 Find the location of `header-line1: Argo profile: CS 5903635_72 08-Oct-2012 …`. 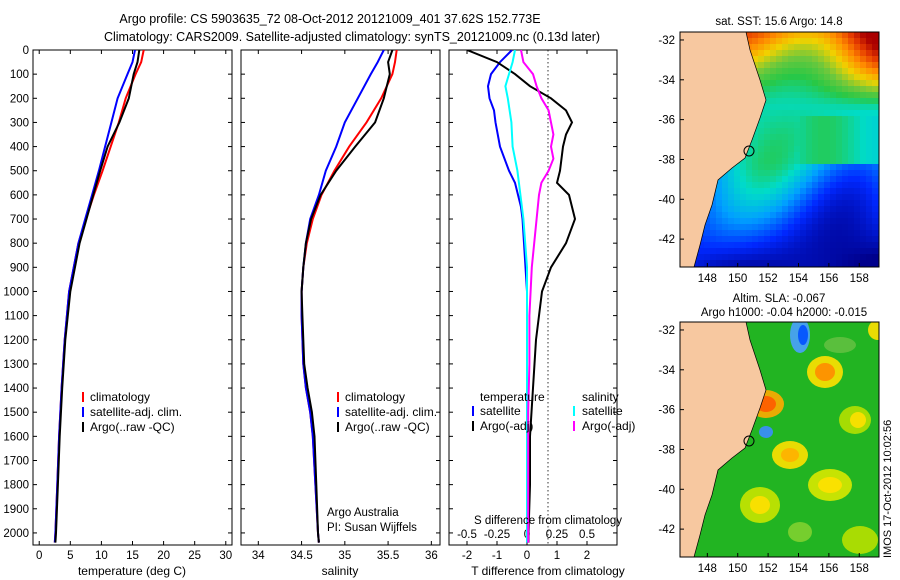

header-line1: Argo profile: CS 5903635_72 08-Oct-2012 … is located at coordinates (329, 19).